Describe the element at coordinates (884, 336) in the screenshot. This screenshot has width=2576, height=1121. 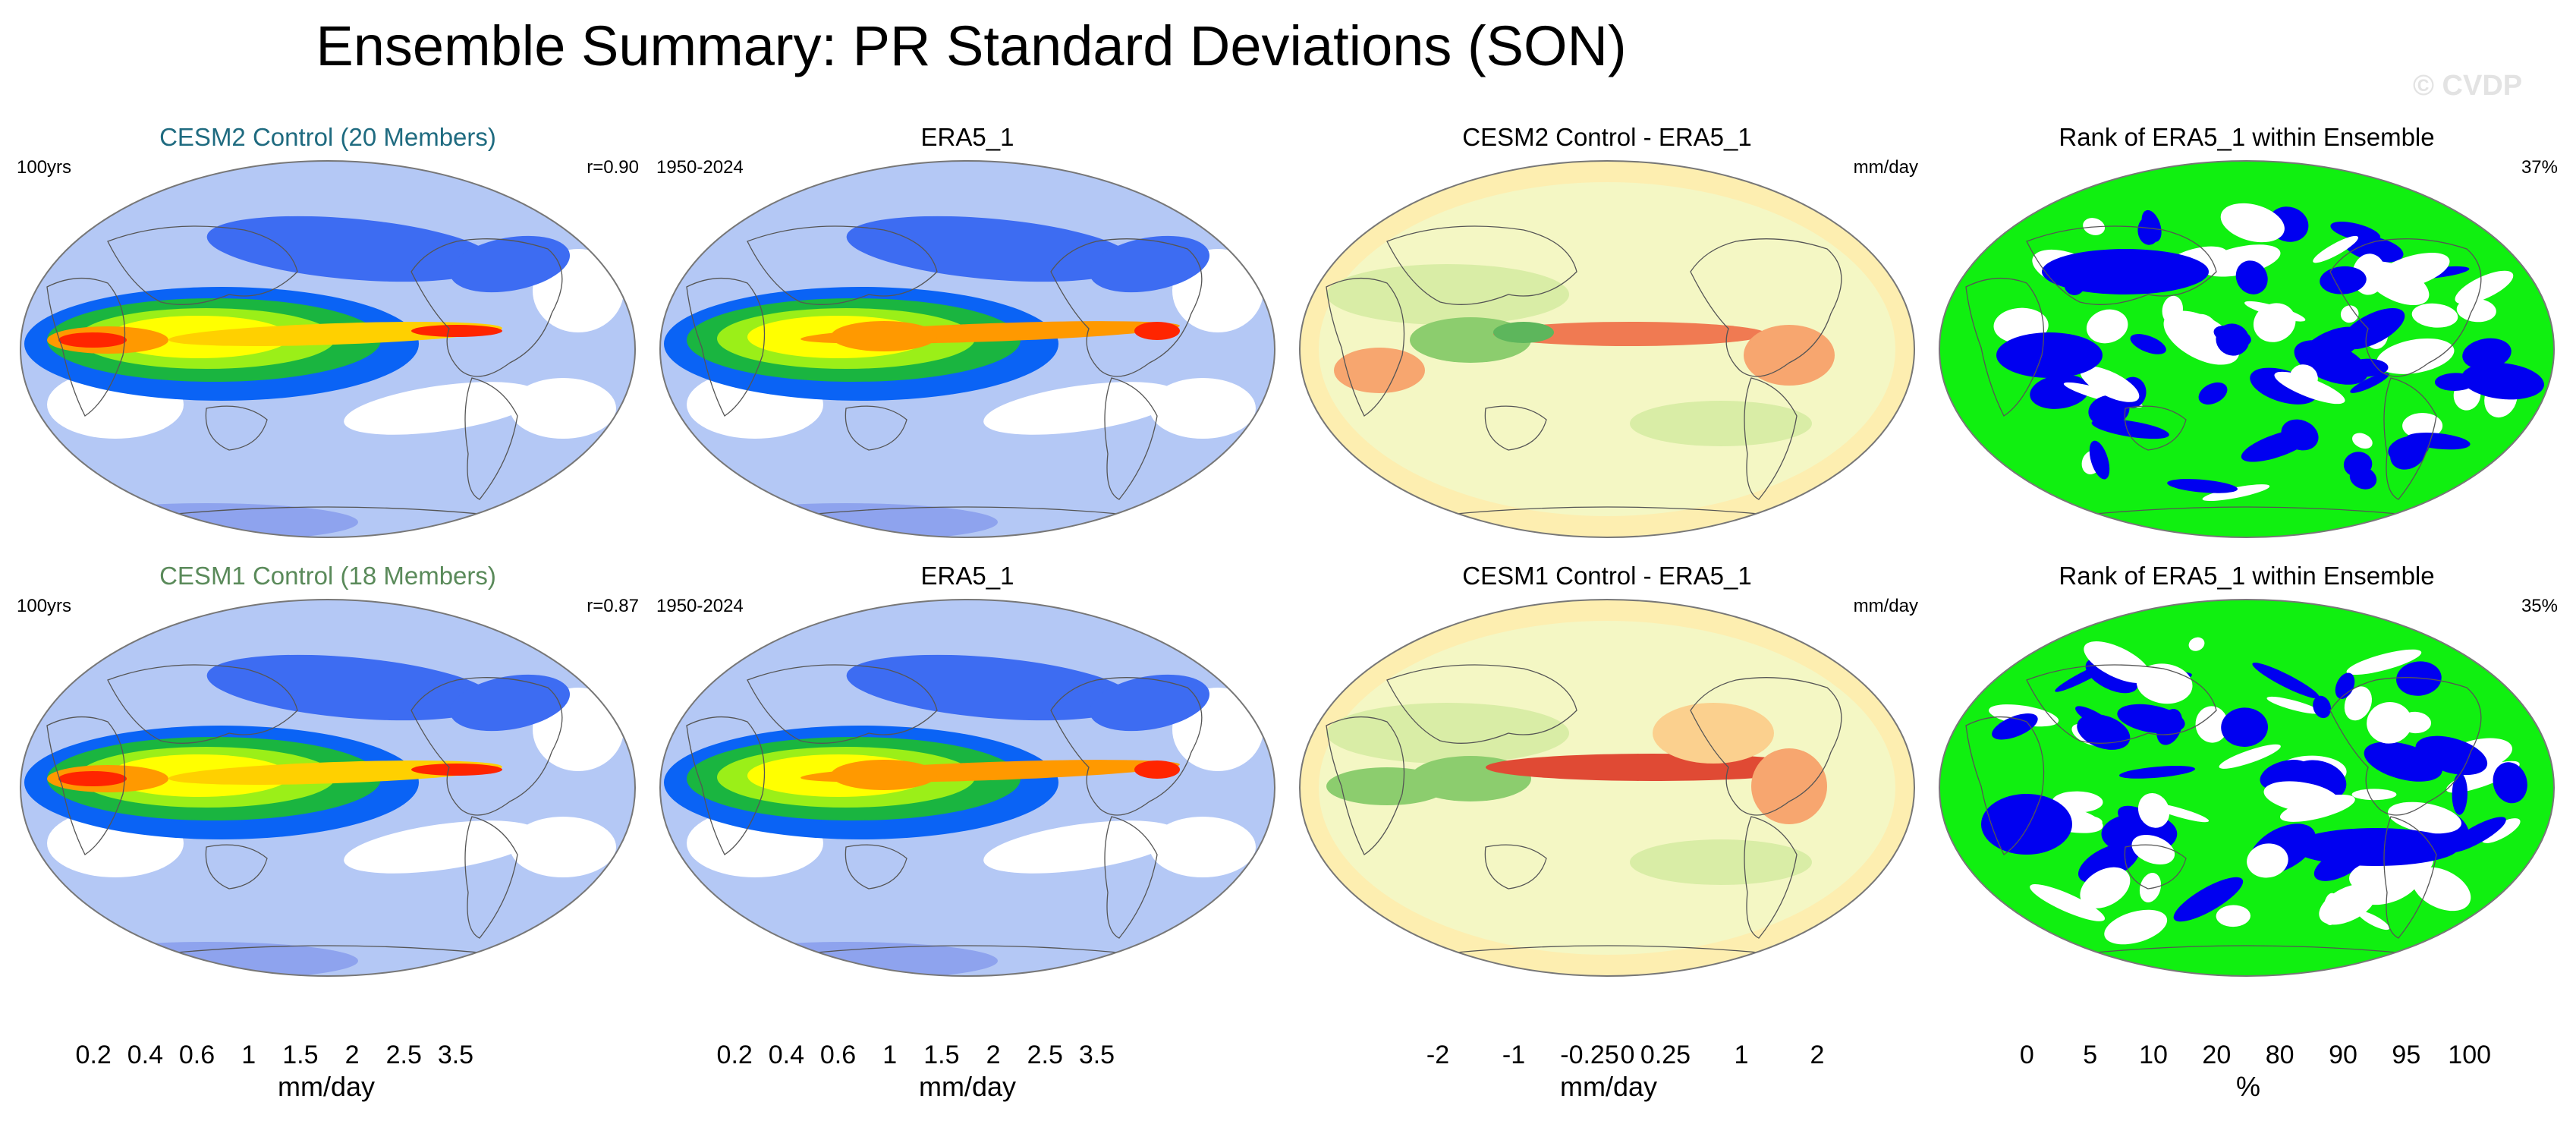
I see `maritime-continent-max` at that location.